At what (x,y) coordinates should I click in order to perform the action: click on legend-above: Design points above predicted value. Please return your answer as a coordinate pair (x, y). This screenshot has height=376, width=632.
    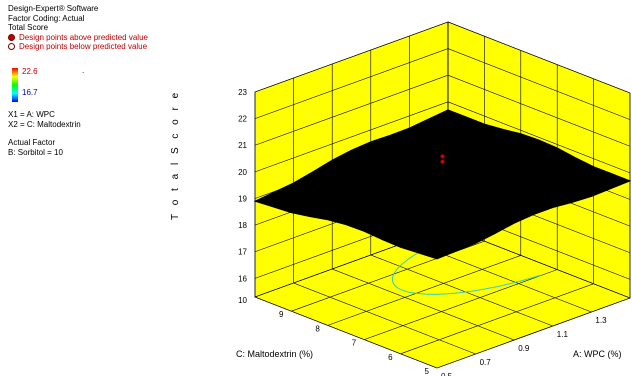
    Looking at the image, I should click on (78, 38).